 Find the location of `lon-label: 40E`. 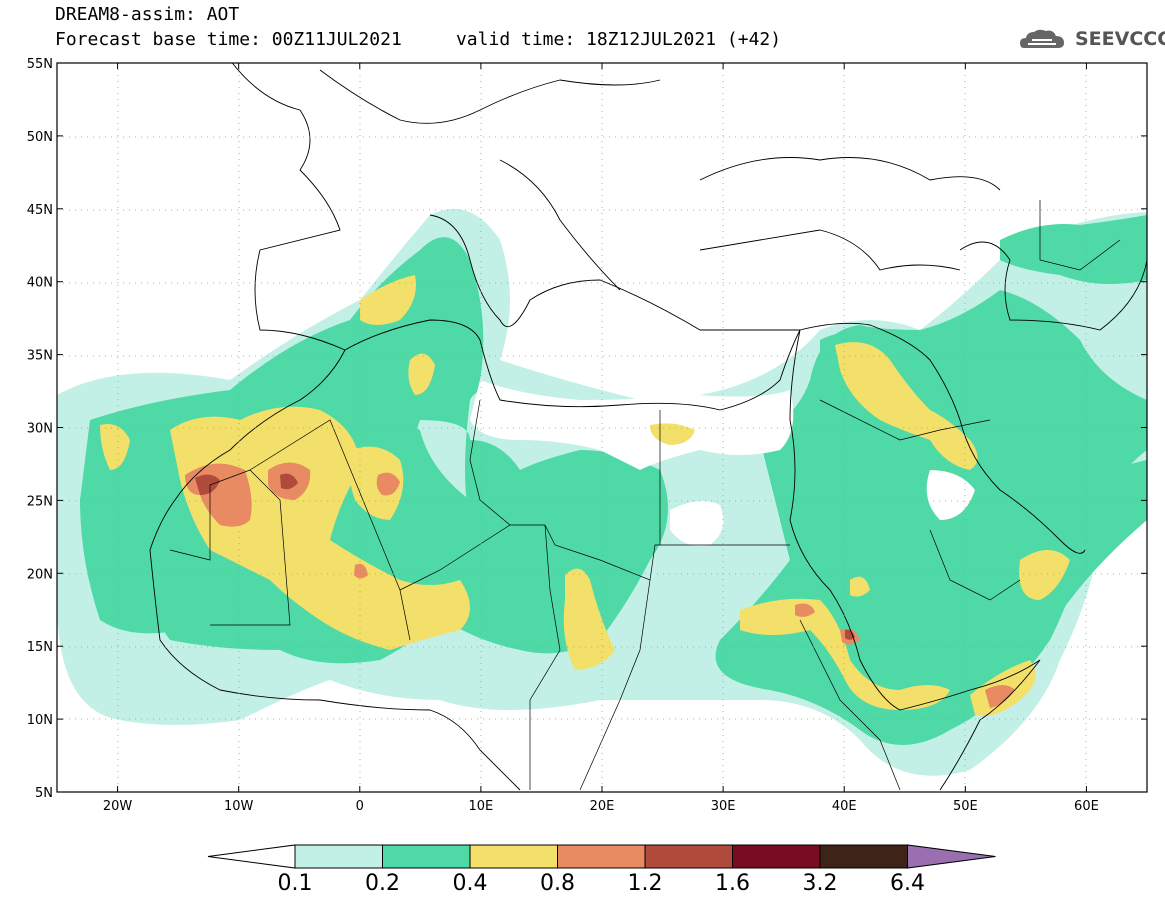

lon-label: 40E is located at coordinates (844, 806).